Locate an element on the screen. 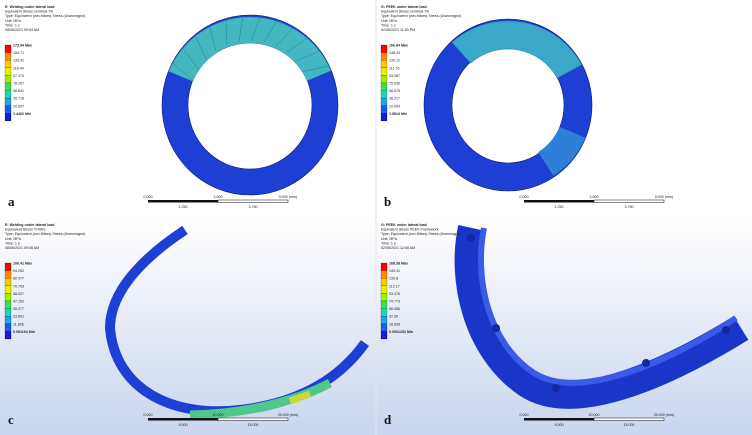 This screenshot has width=752, height=435. legend-label: 154.71 is located at coordinates (18, 53).